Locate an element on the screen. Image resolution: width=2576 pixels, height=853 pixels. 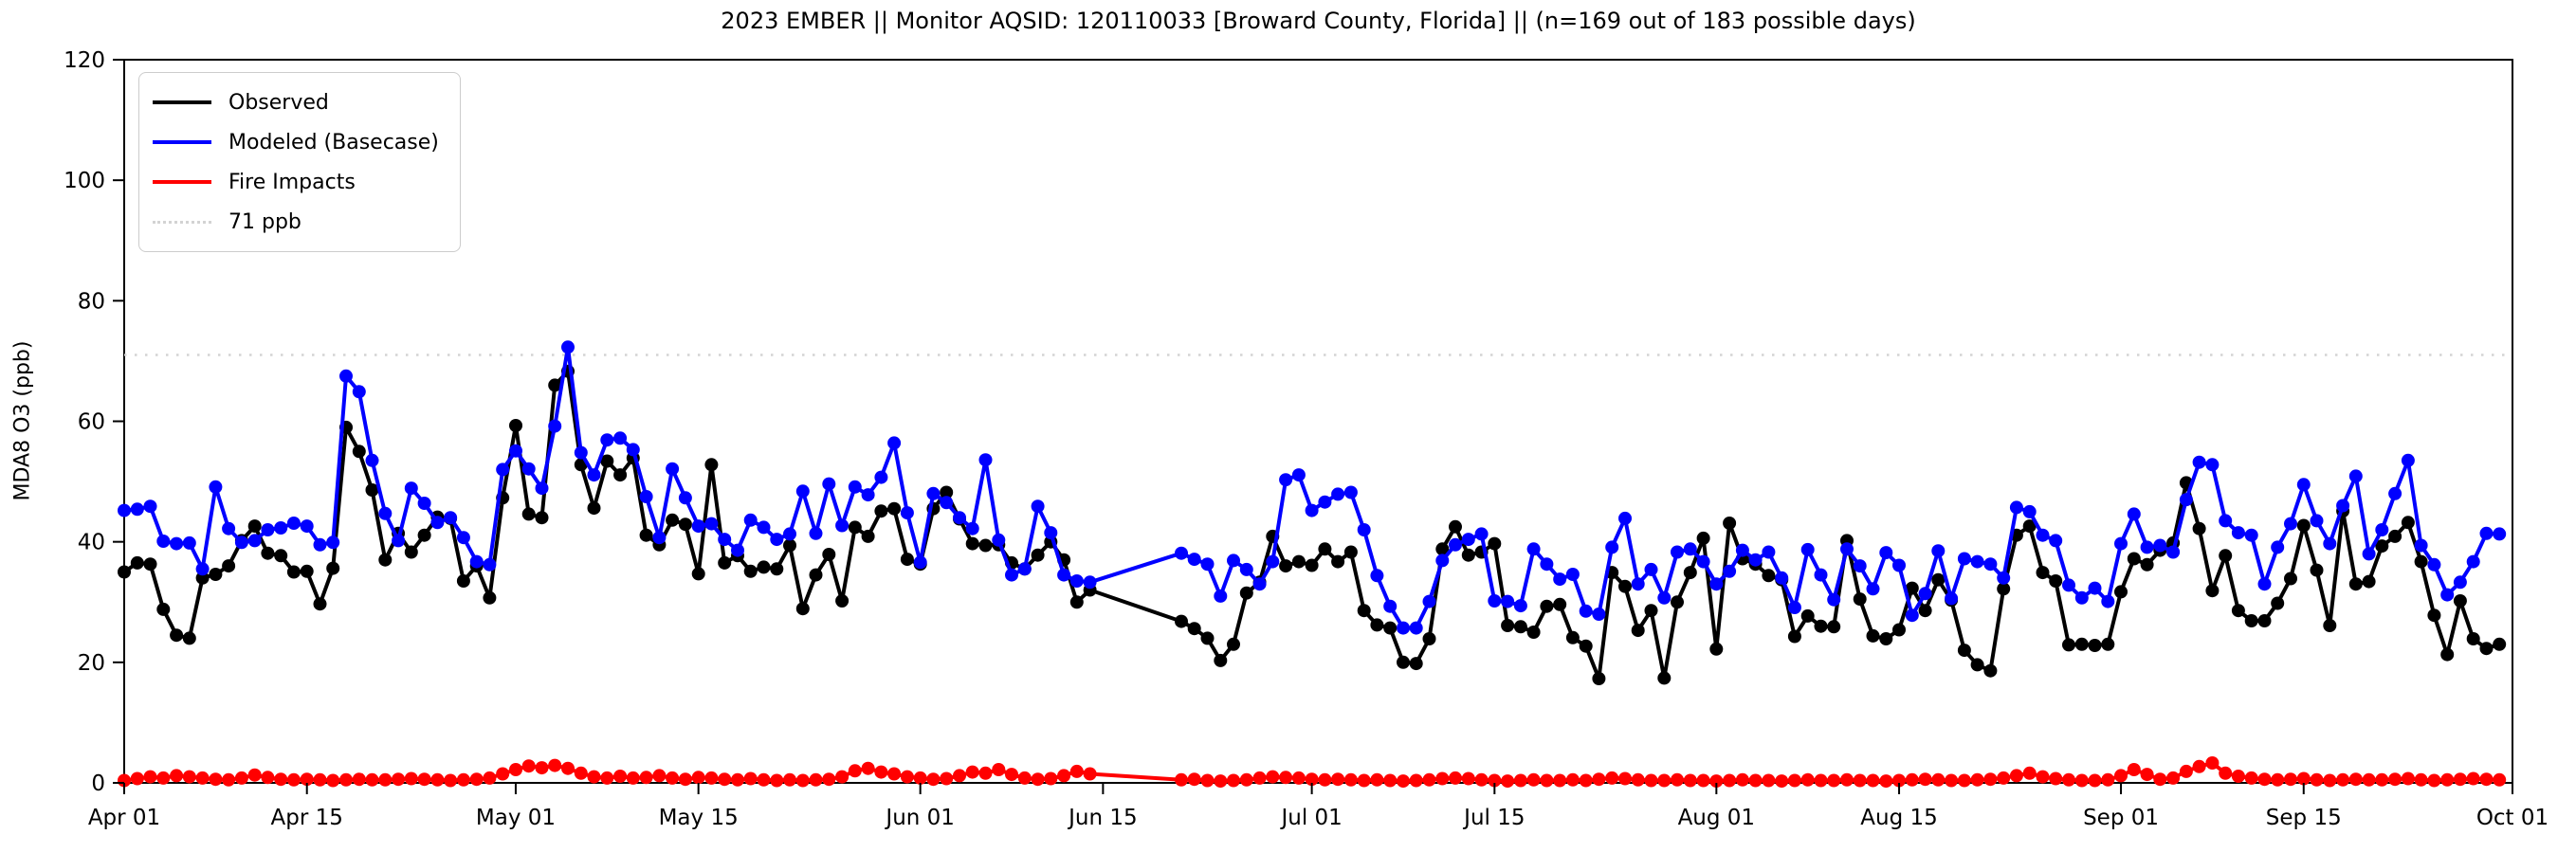
y-tick-label: 80 is located at coordinates (91, 301).